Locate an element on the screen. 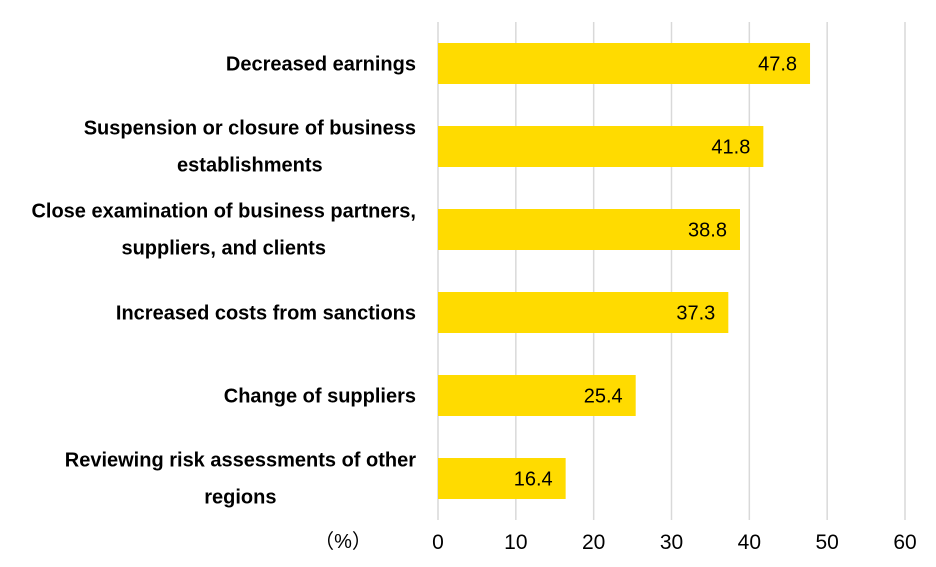  category-label: Increased costs from sanctions is located at coordinates (266, 314).